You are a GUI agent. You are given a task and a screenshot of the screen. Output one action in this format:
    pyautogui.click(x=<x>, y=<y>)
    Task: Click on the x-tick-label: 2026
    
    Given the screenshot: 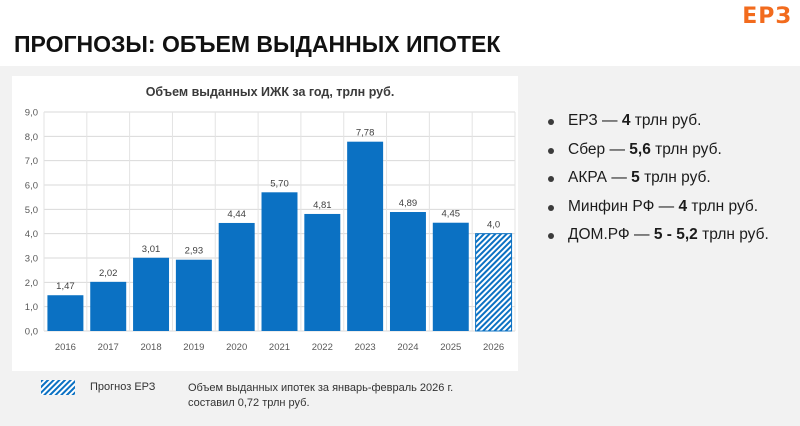 What is the action you would take?
    pyautogui.click(x=493, y=347)
    